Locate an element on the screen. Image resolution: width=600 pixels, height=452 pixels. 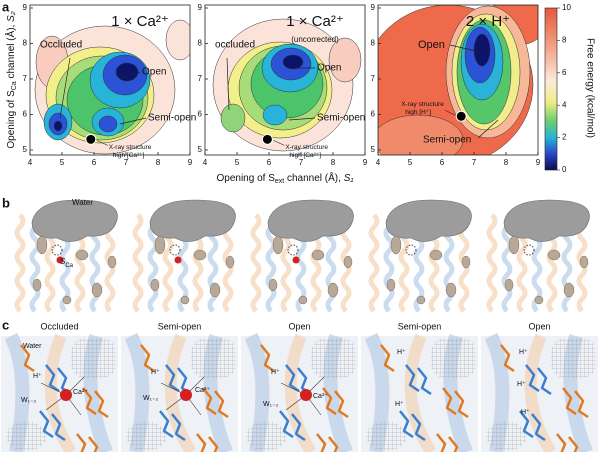
state-label: Semi-open is located at coordinates (172, 118).